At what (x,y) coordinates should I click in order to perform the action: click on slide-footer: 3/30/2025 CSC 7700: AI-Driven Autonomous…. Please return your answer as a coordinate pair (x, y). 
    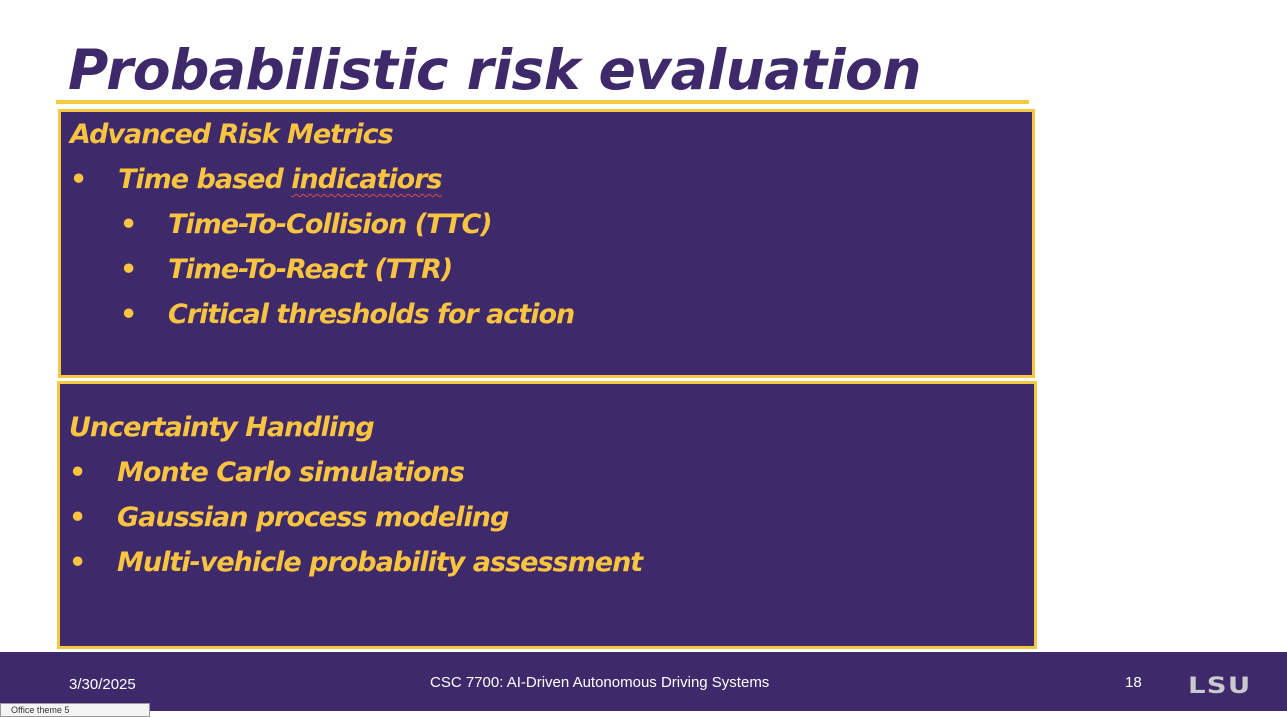
    Looking at the image, I should click on (643, 681).